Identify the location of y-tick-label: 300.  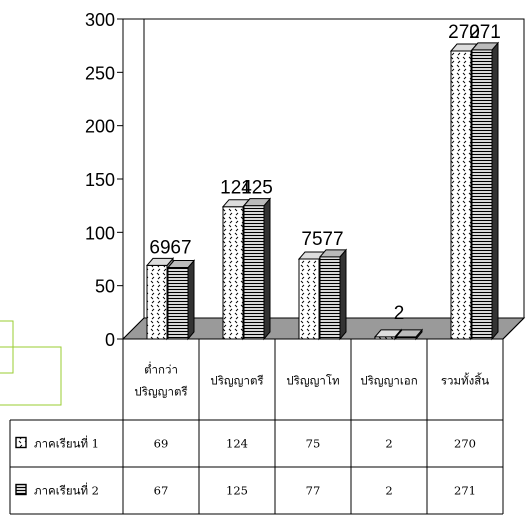
(100, 20).